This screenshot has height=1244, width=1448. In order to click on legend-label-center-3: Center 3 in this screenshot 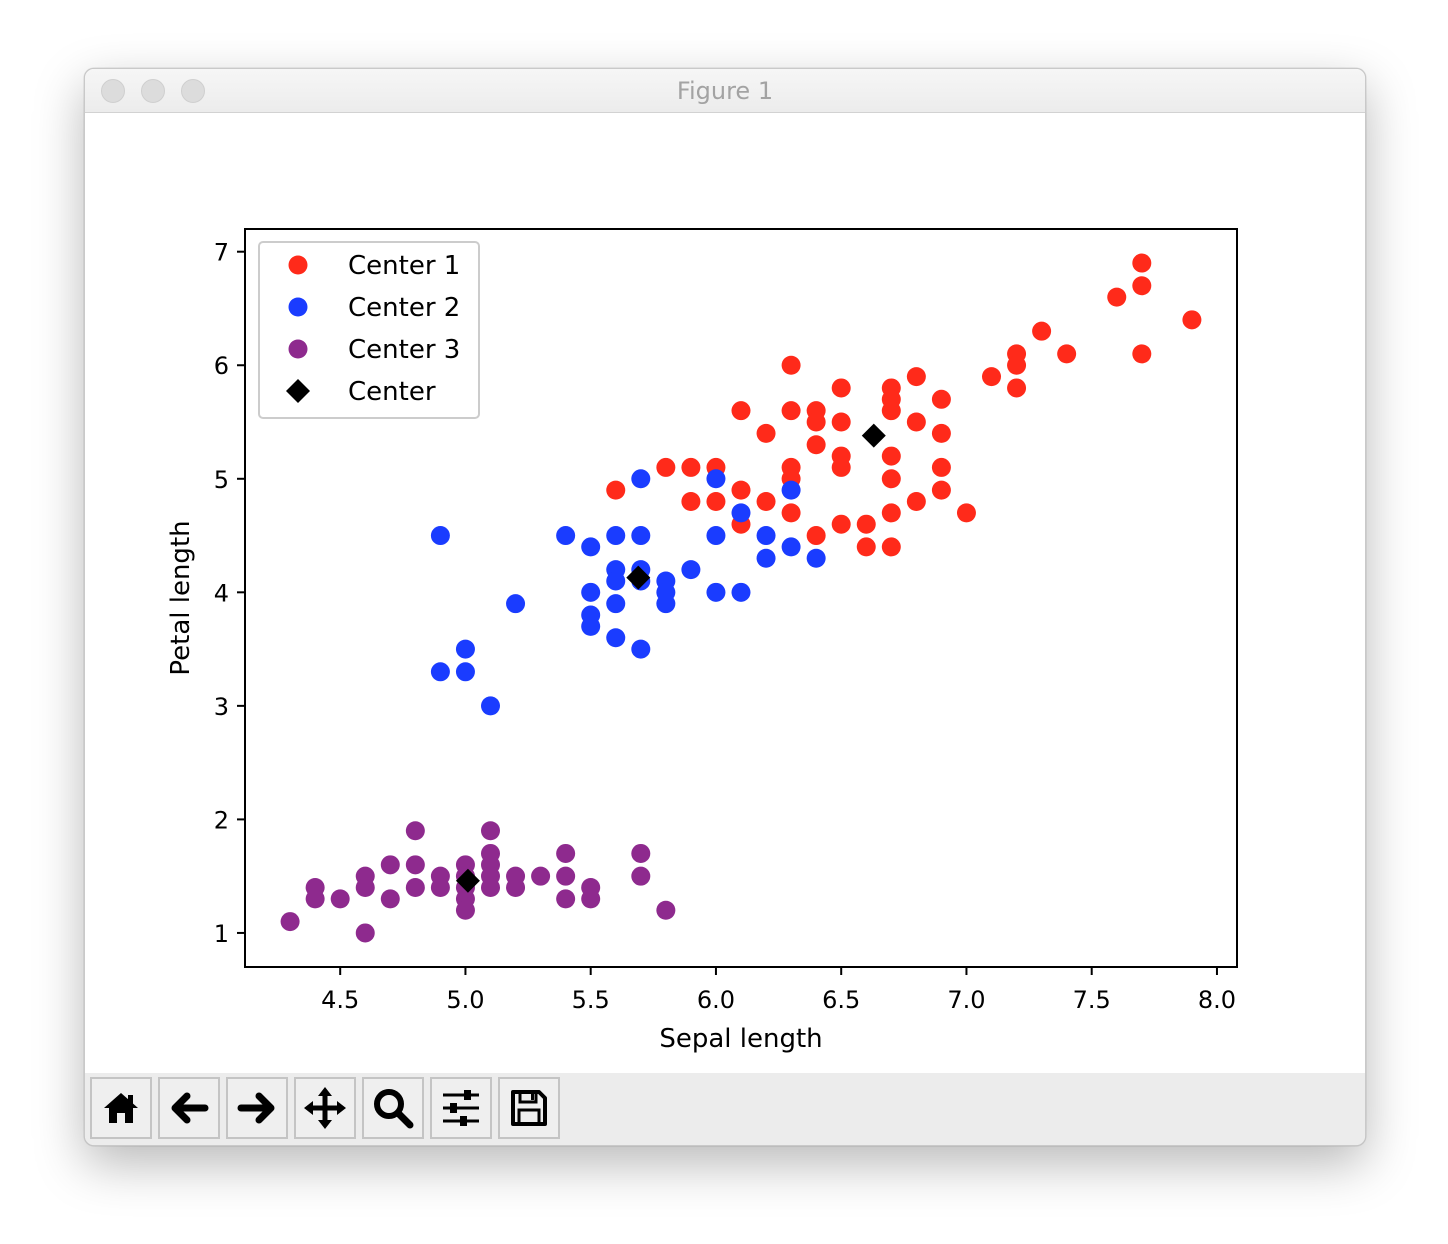, I will do `click(404, 350)`.